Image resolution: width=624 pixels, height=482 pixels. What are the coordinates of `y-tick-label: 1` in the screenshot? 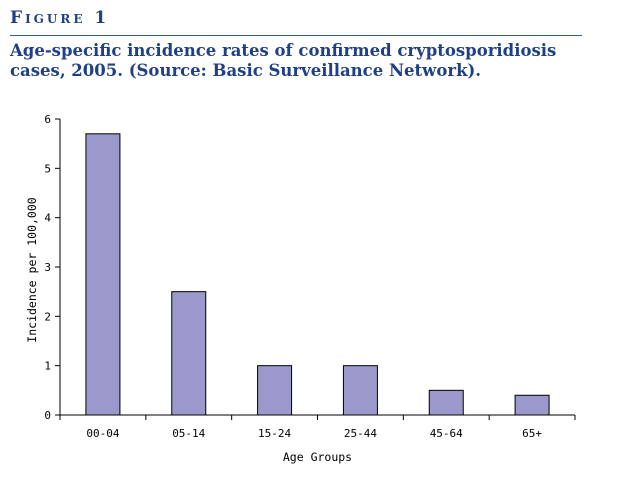 It's located at (47, 366).